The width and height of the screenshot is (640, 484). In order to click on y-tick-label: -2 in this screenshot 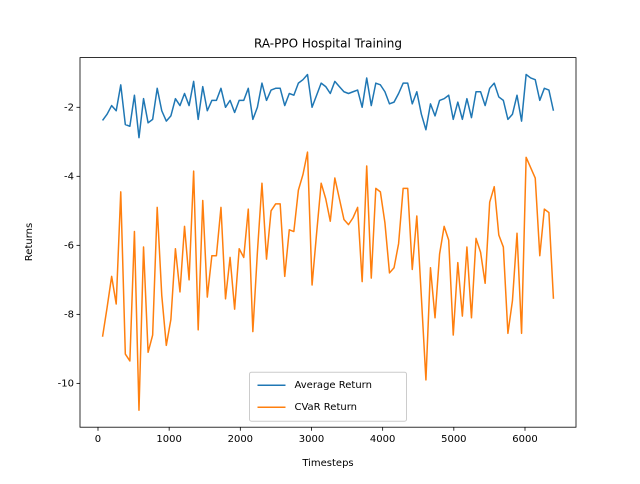, I will do `click(69, 107)`.